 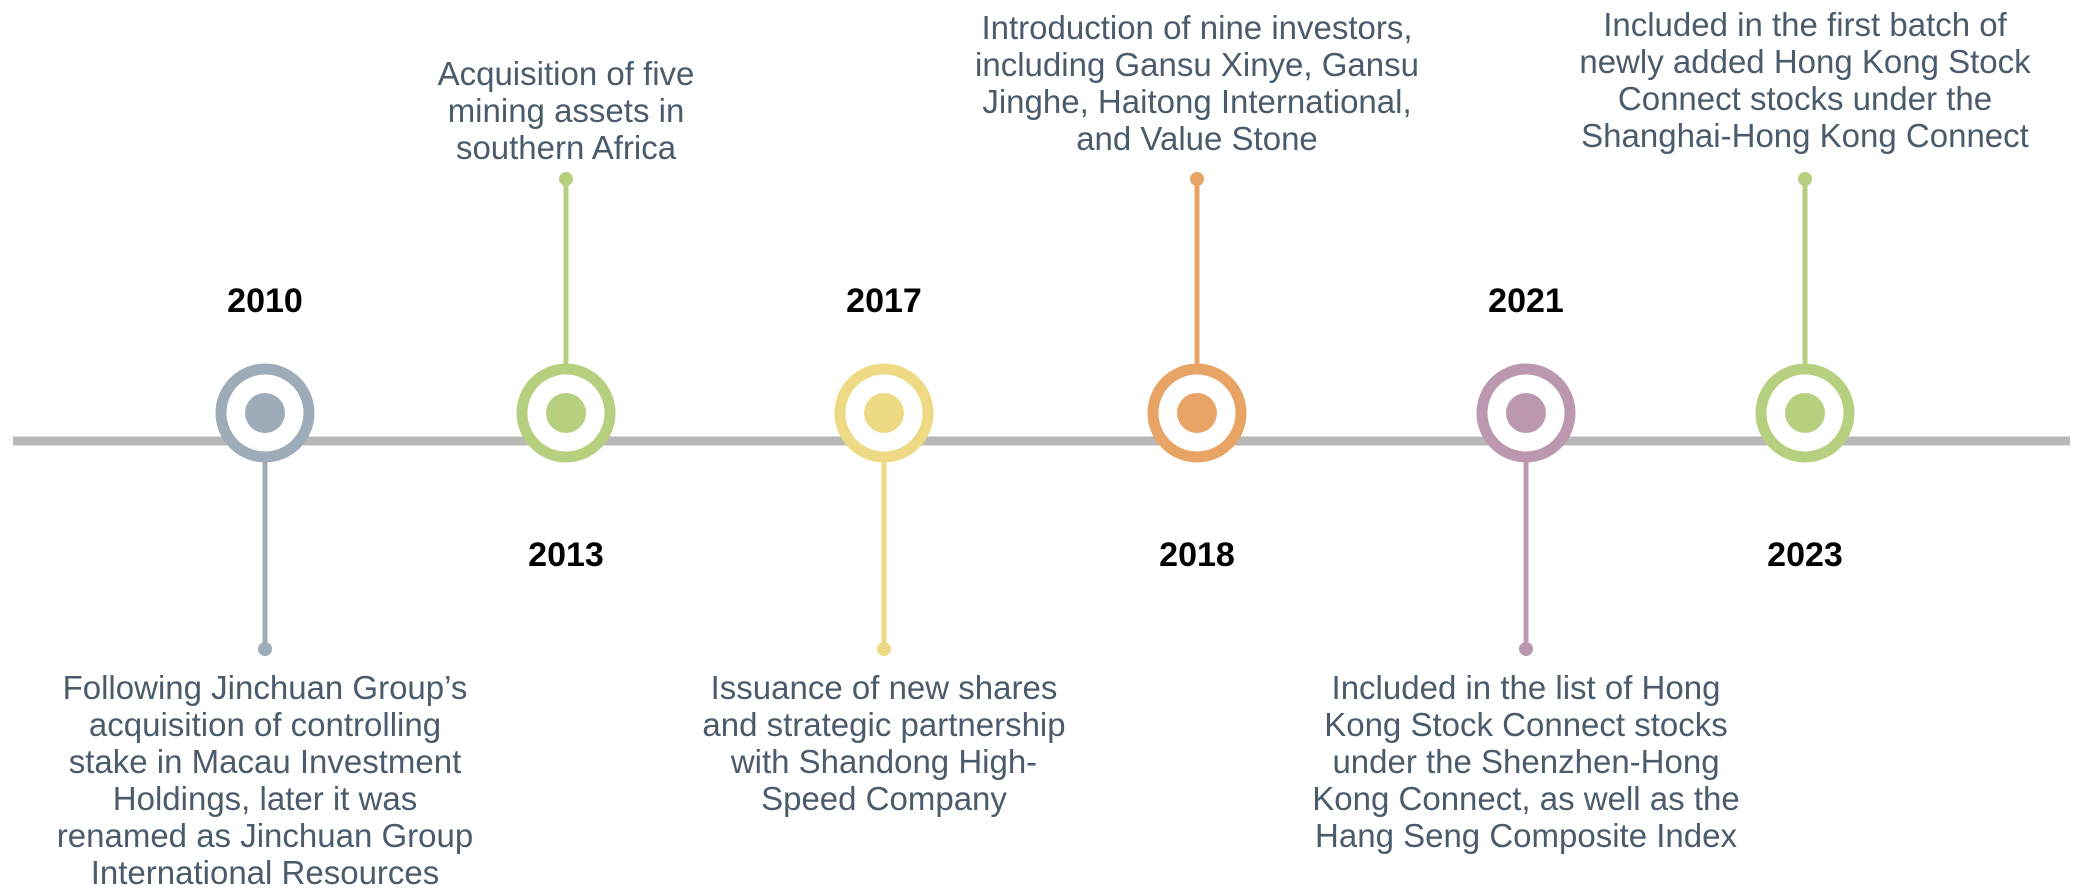 What do you see at coordinates (1197, 64) in the screenshot?
I see `description-line: including Gansu Xinye, Gansu` at bounding box center [1197, 64].